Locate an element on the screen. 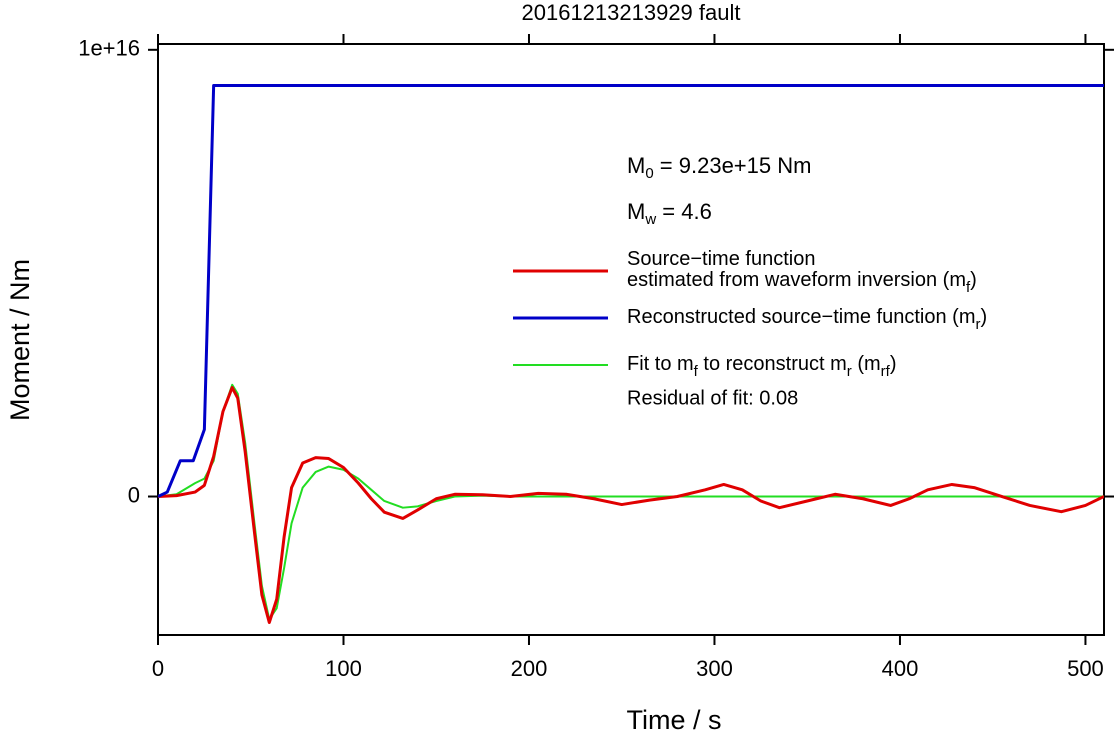 The width and height of the screenshot is (1117, 736). rich-text: Mw = 4.6 is located at coordinates (669, 213).